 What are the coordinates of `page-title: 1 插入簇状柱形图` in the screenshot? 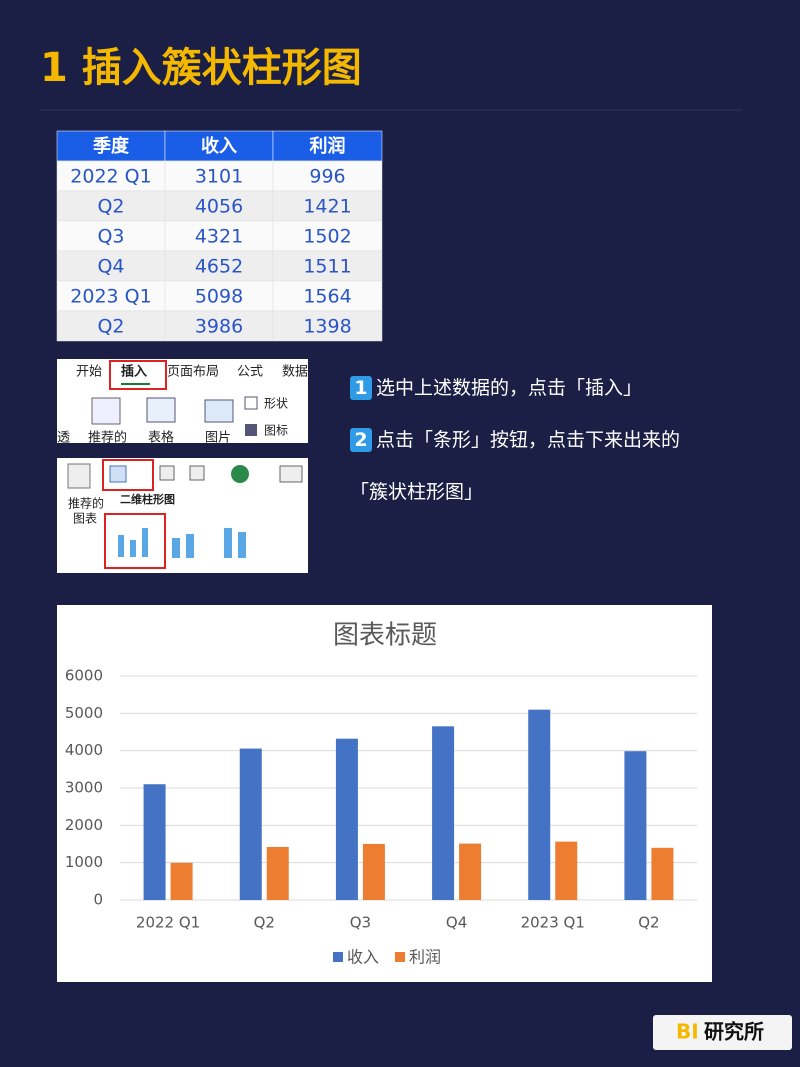 It's located at (201, 68).